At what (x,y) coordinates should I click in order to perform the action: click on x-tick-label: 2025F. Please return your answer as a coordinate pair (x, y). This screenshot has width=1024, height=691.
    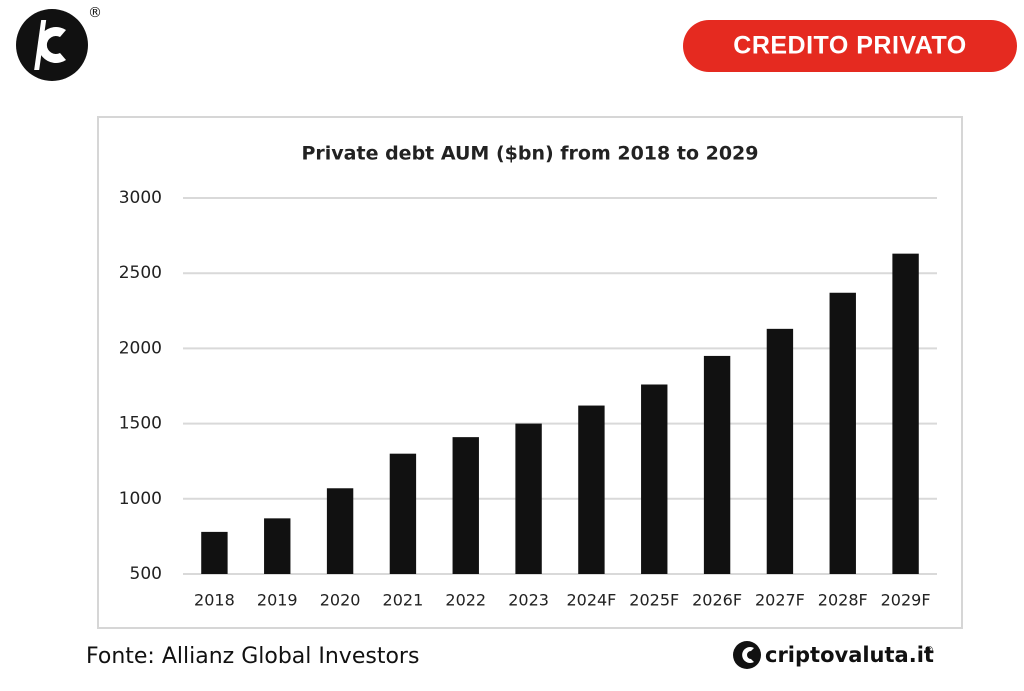
    Looking at the image, I should click on (654, 600).